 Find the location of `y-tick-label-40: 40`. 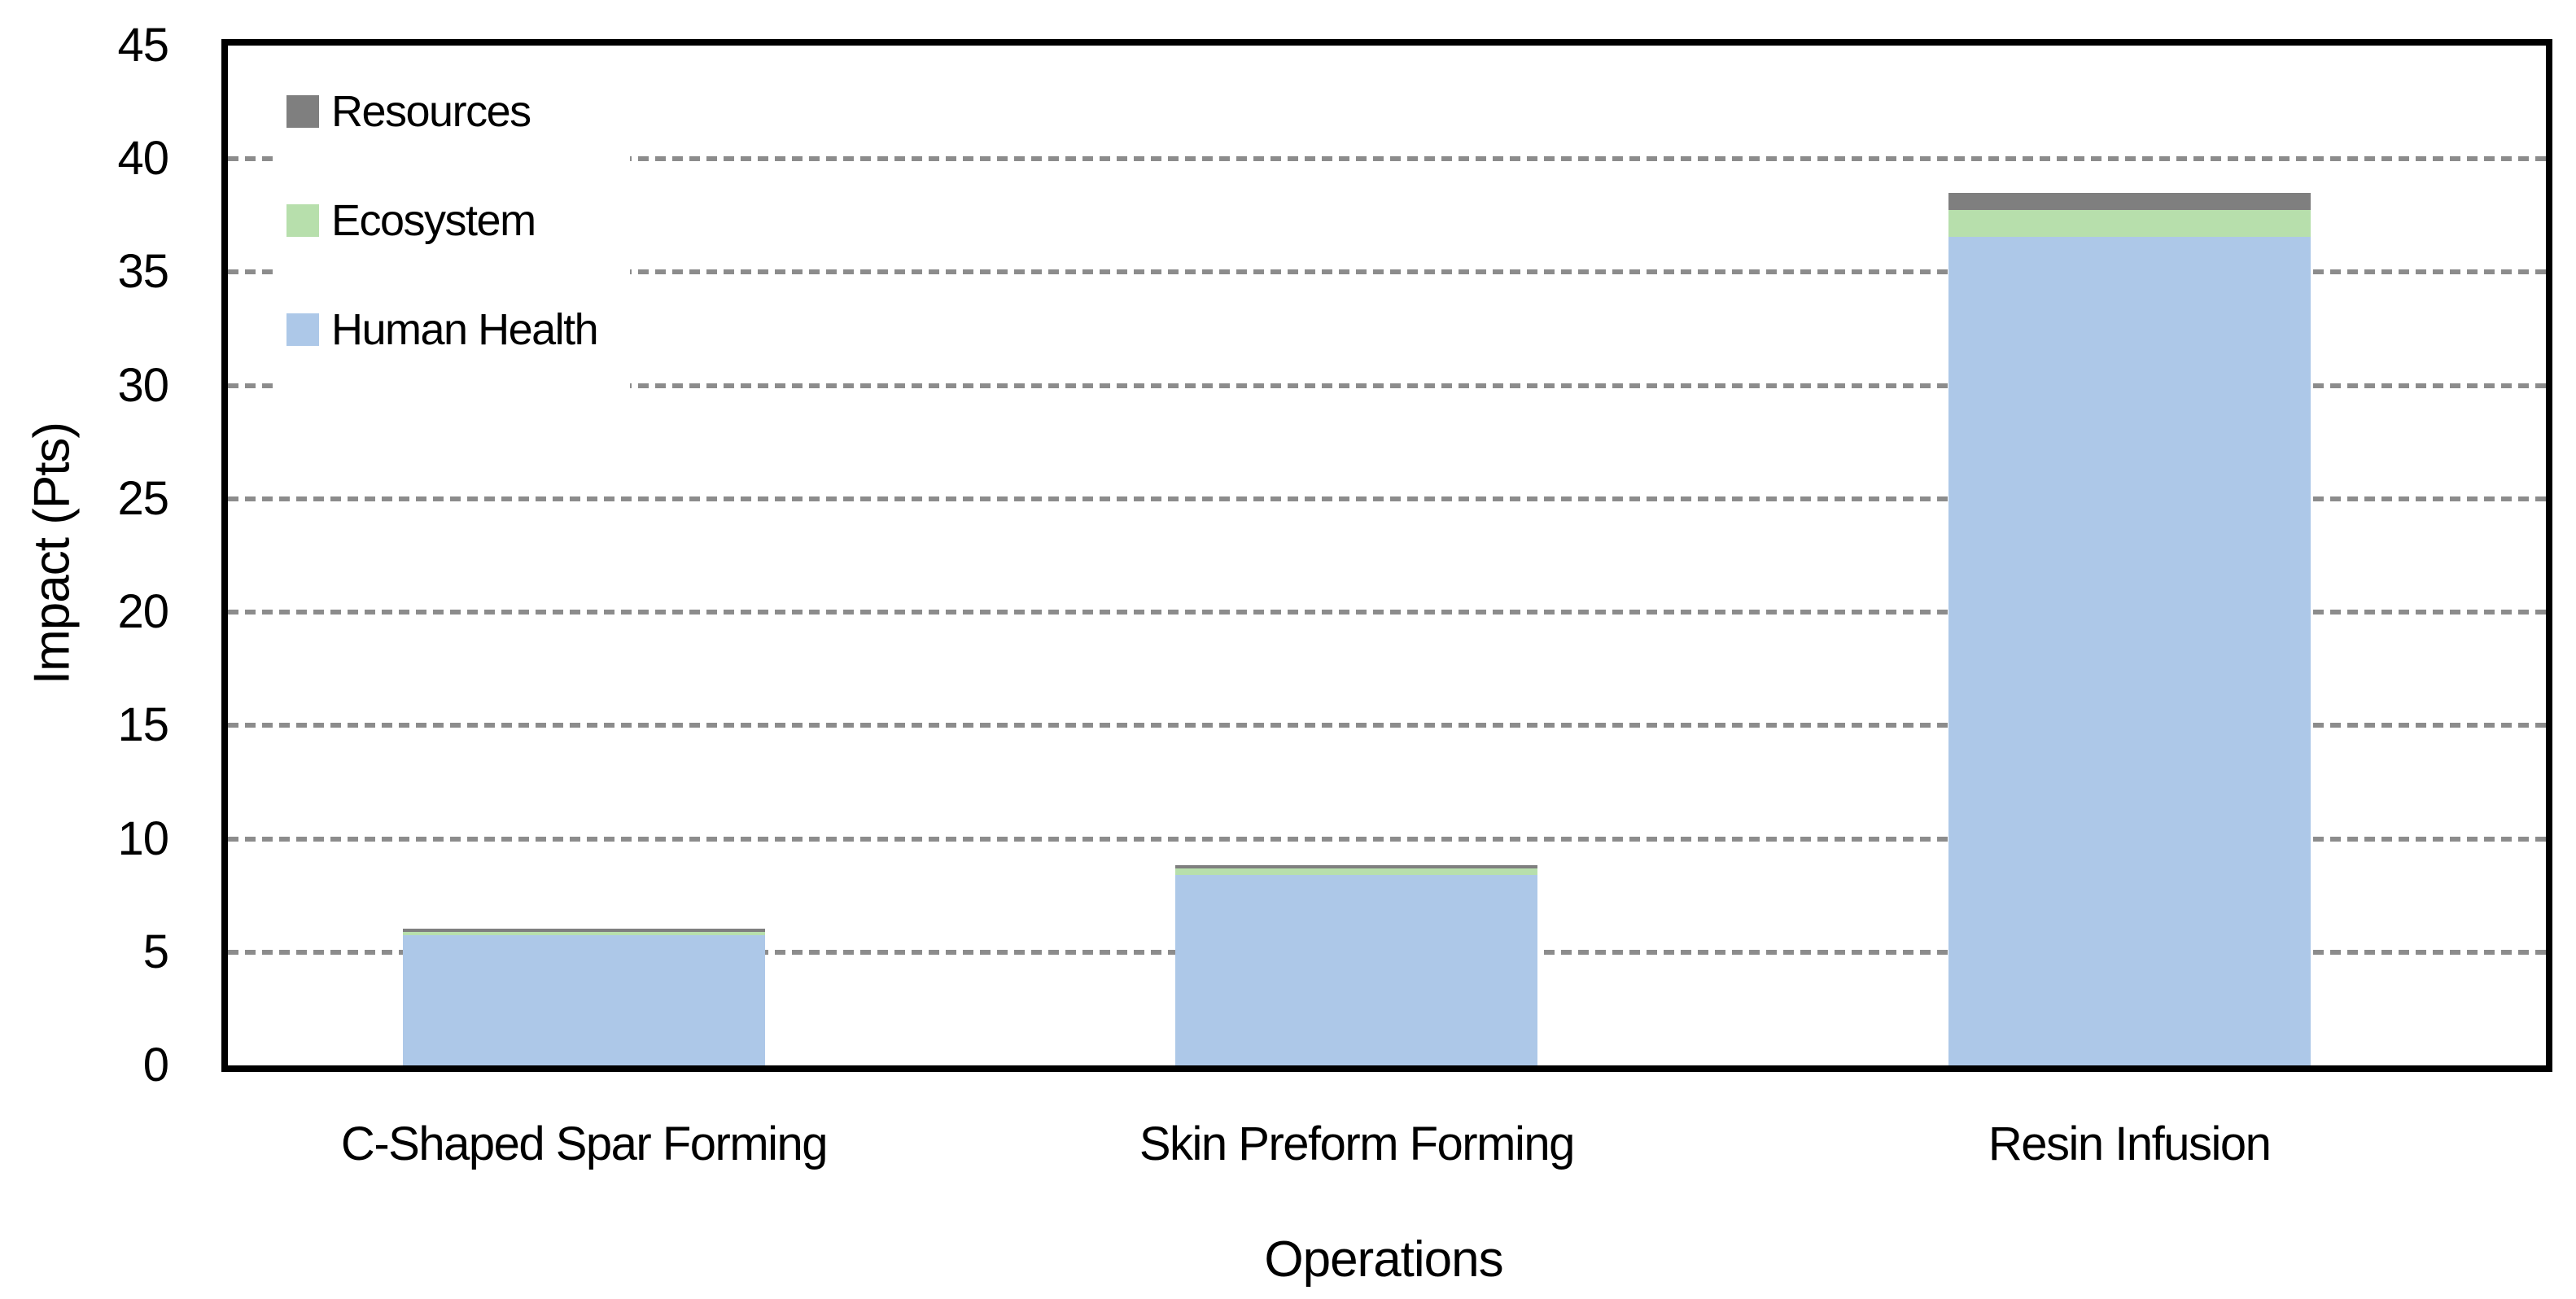

y-tick-label-40: 40 is located at coordinates (143, 159).